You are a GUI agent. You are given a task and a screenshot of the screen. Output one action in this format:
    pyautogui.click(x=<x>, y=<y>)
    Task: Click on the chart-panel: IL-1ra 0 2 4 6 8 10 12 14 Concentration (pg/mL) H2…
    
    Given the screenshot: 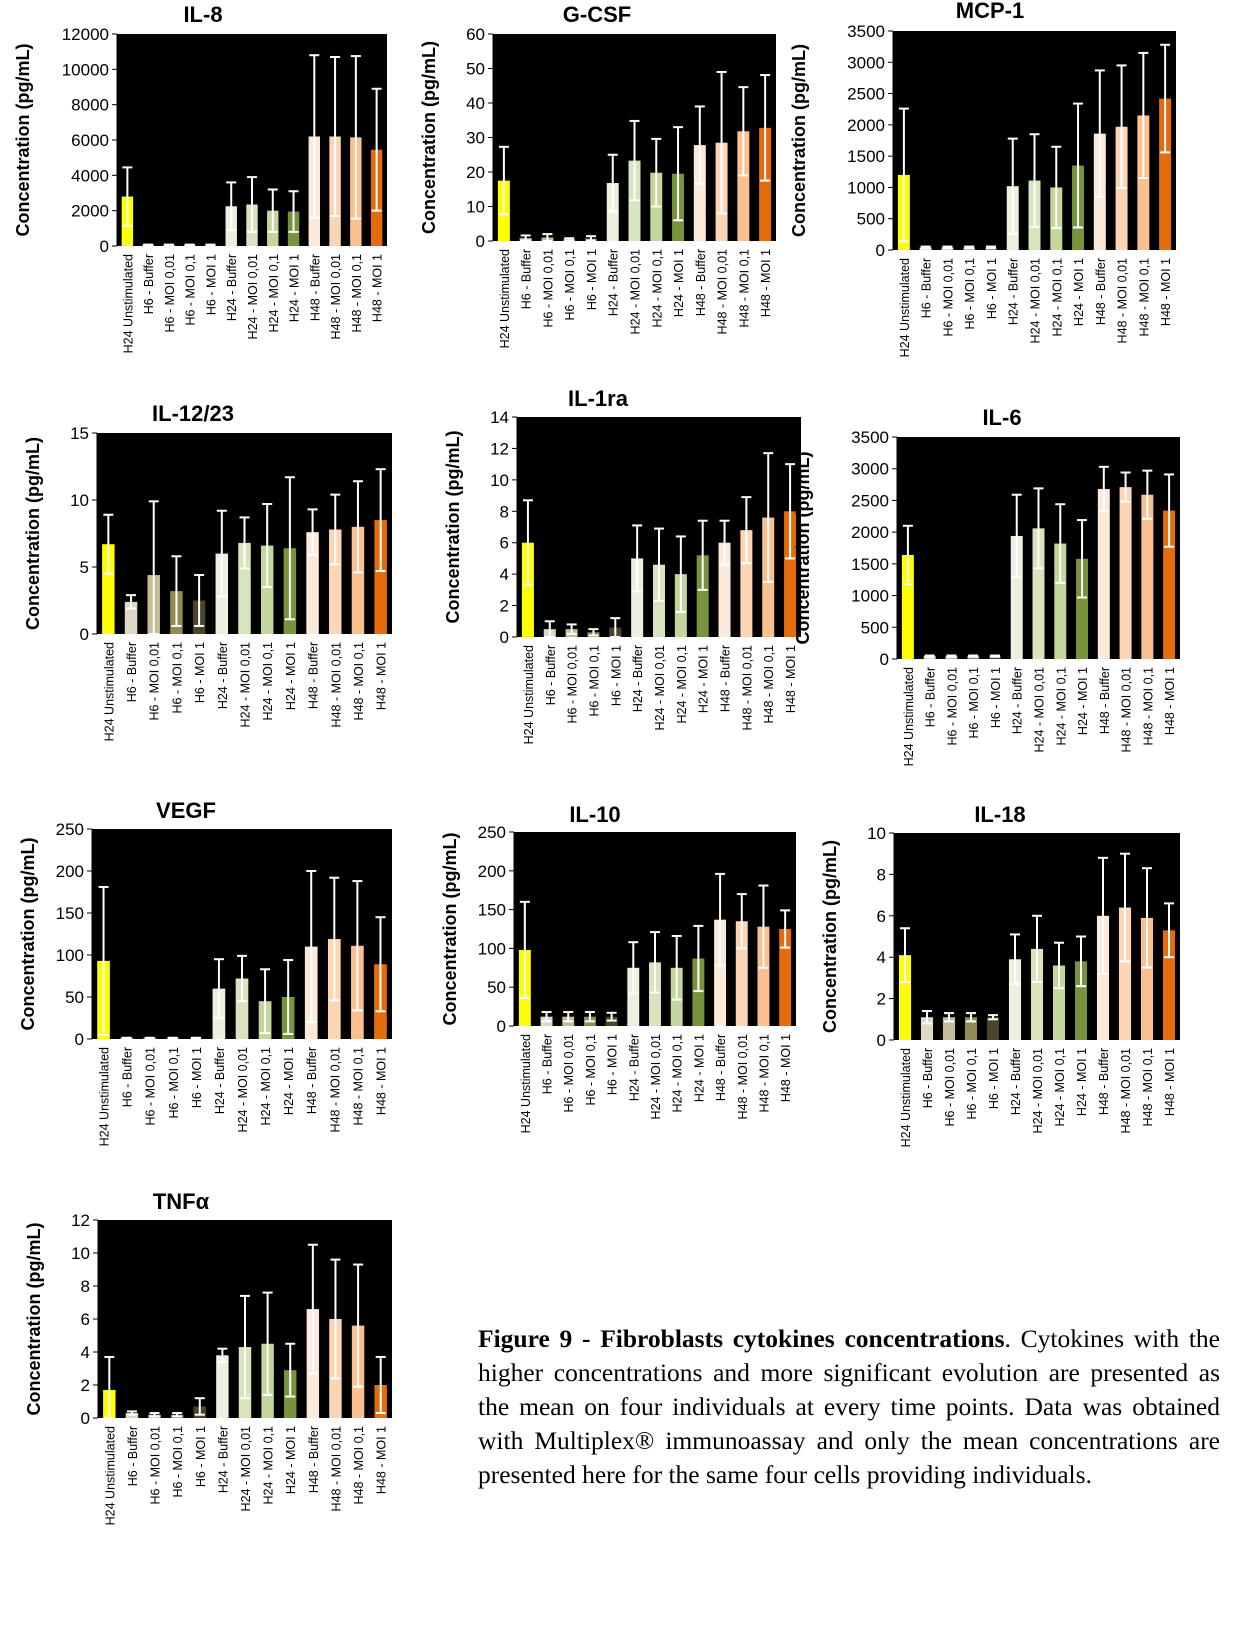 What is the action you would take?
    pyautogui.click(x=622, y=565)
    